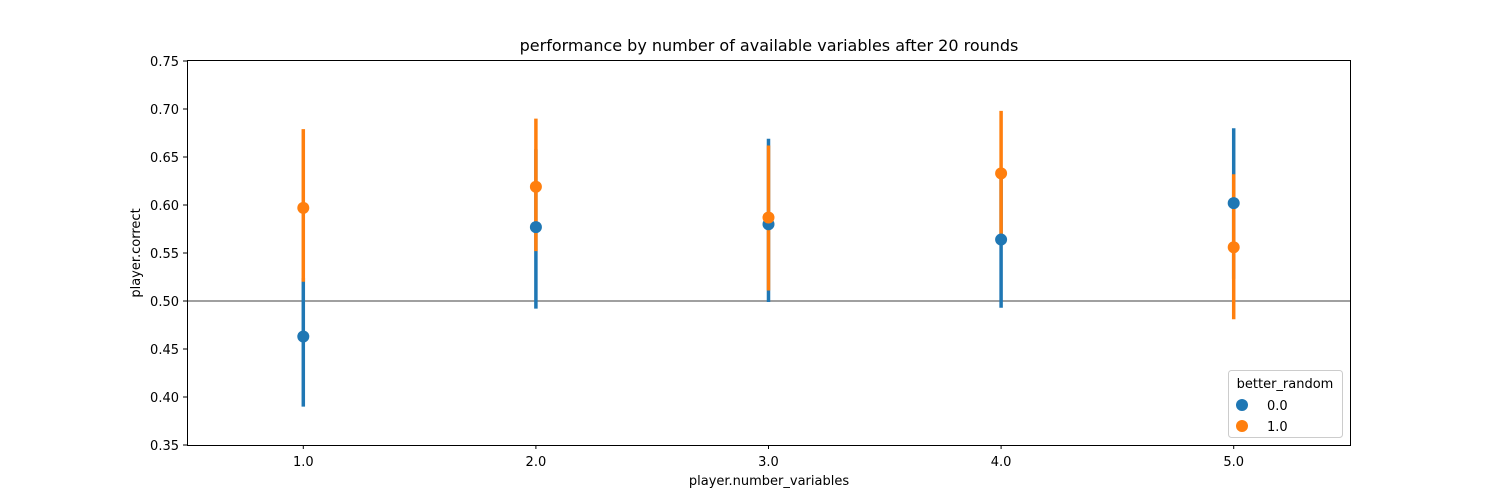 The image size is (1500, 500). I want to click on x-tick-label: 3.0, so click(768, 462).